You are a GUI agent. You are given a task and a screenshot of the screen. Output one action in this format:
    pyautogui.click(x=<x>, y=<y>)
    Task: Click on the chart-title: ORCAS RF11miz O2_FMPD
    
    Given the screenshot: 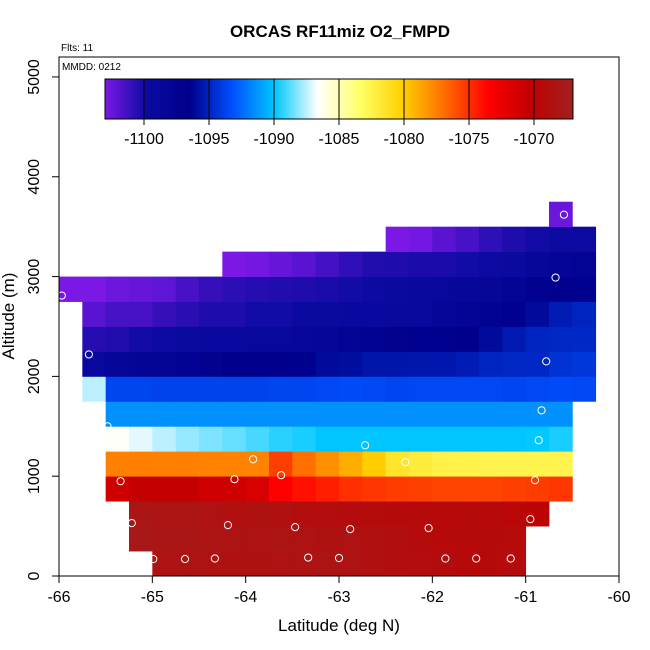 What is the action you would take?
    pyautogui.click(x=340, y=31)
    